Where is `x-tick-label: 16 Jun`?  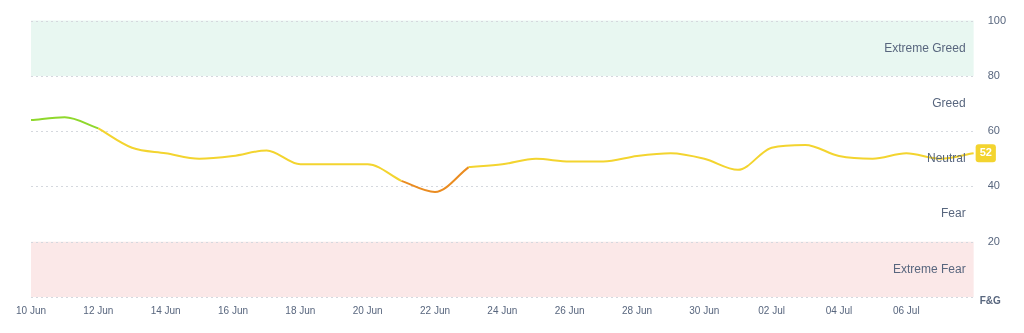 x-tick-label: 16 Jun is located at coordinates (233, 310).